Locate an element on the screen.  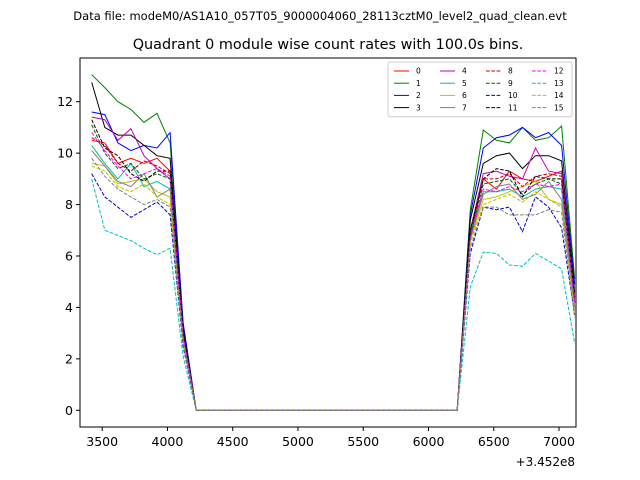
legend-label-6: 6 is located at coordinates (464, 95).